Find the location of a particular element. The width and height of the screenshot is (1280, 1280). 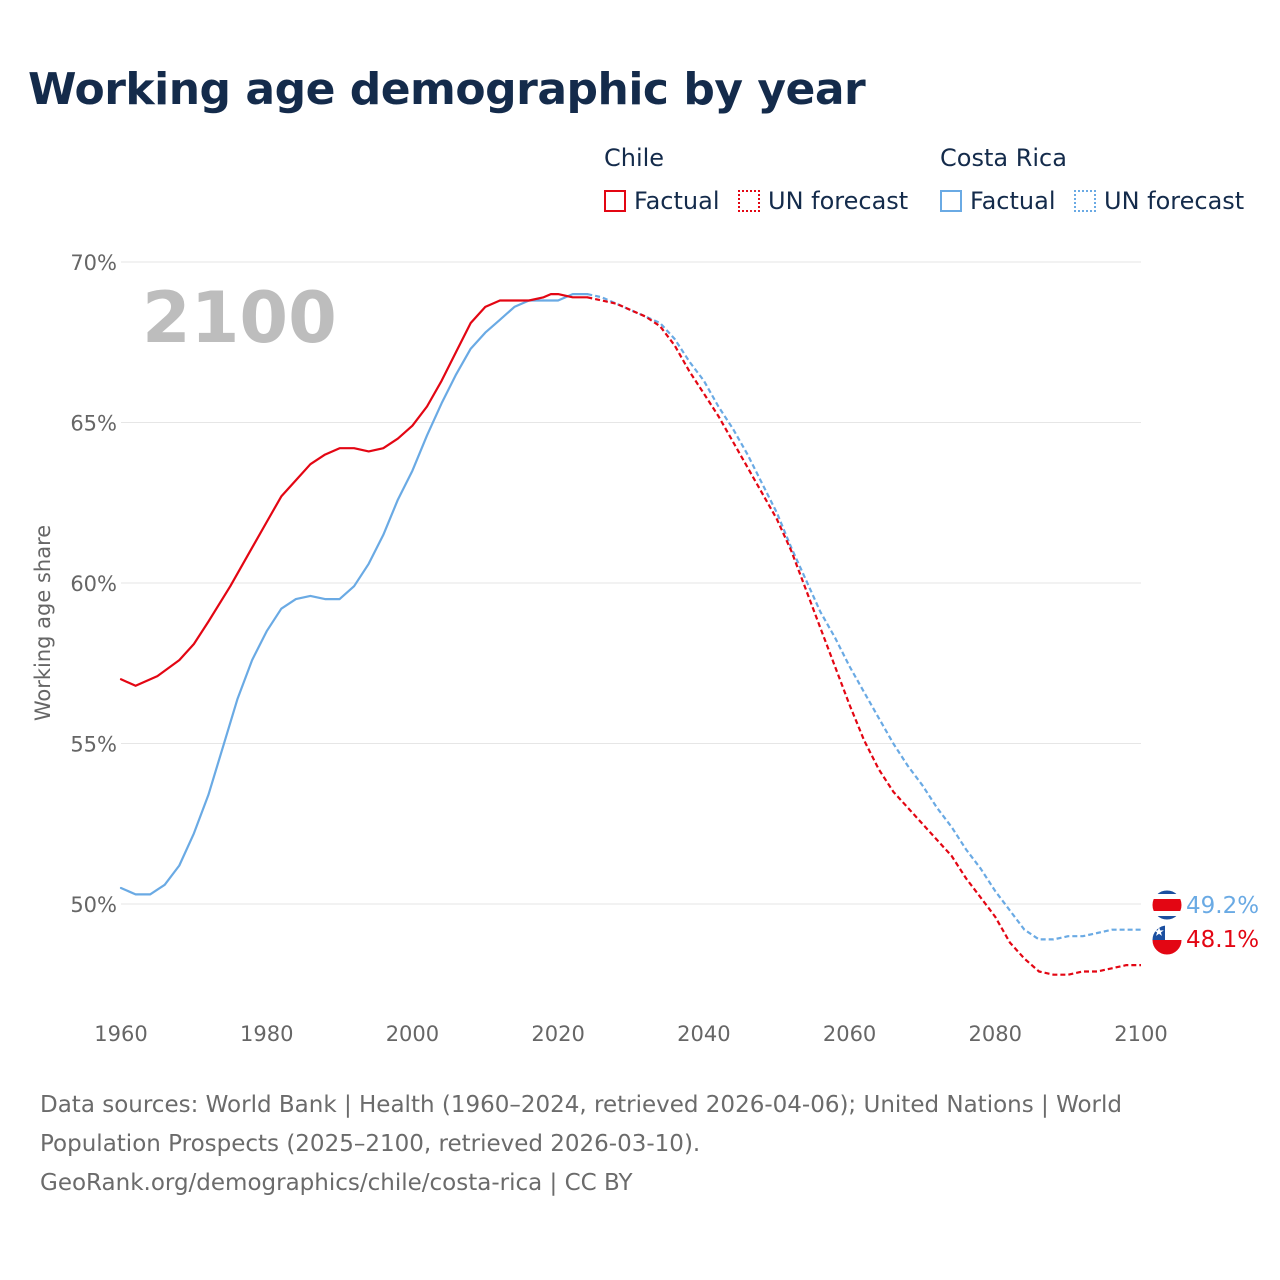

x-tick-label: 1960 is located at coordinates (120, 1034).